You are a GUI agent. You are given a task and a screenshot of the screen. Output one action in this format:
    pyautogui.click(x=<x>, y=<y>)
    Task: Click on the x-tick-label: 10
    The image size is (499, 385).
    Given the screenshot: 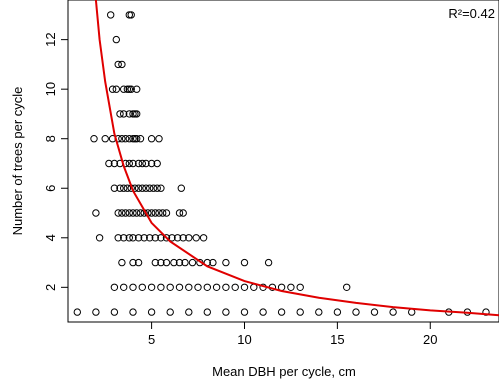 What is the action you would take?
    pyautogui.click(x=244, y=339)
    